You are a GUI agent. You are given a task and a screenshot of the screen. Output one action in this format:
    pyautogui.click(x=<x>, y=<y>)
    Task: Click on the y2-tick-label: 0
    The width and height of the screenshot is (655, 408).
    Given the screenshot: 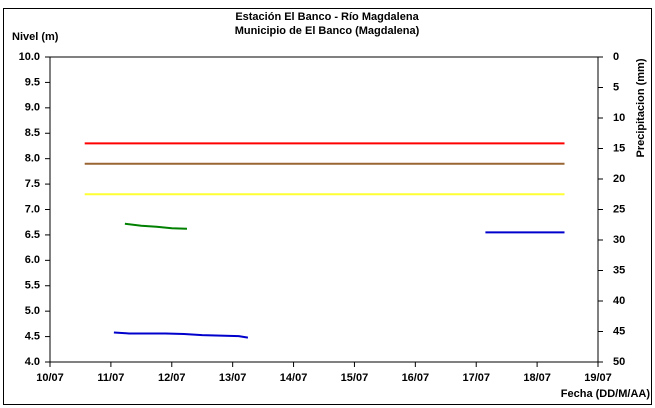 What is the action you would take?
    pyautogui.click(x=616, y=57)
    